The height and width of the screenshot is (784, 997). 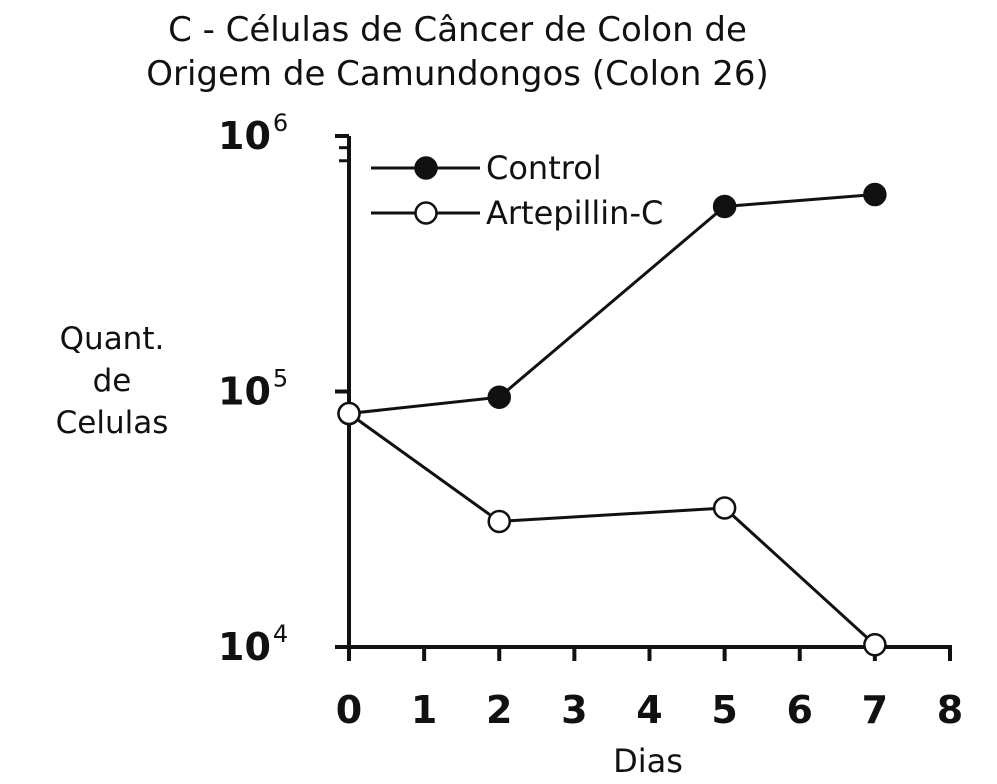 What do you see at coordinates (457, 74) in the screenshot?
I see `chart-title-line-2: Origem de Camundongos (Colon 26)` at bounding box center [457, 74].